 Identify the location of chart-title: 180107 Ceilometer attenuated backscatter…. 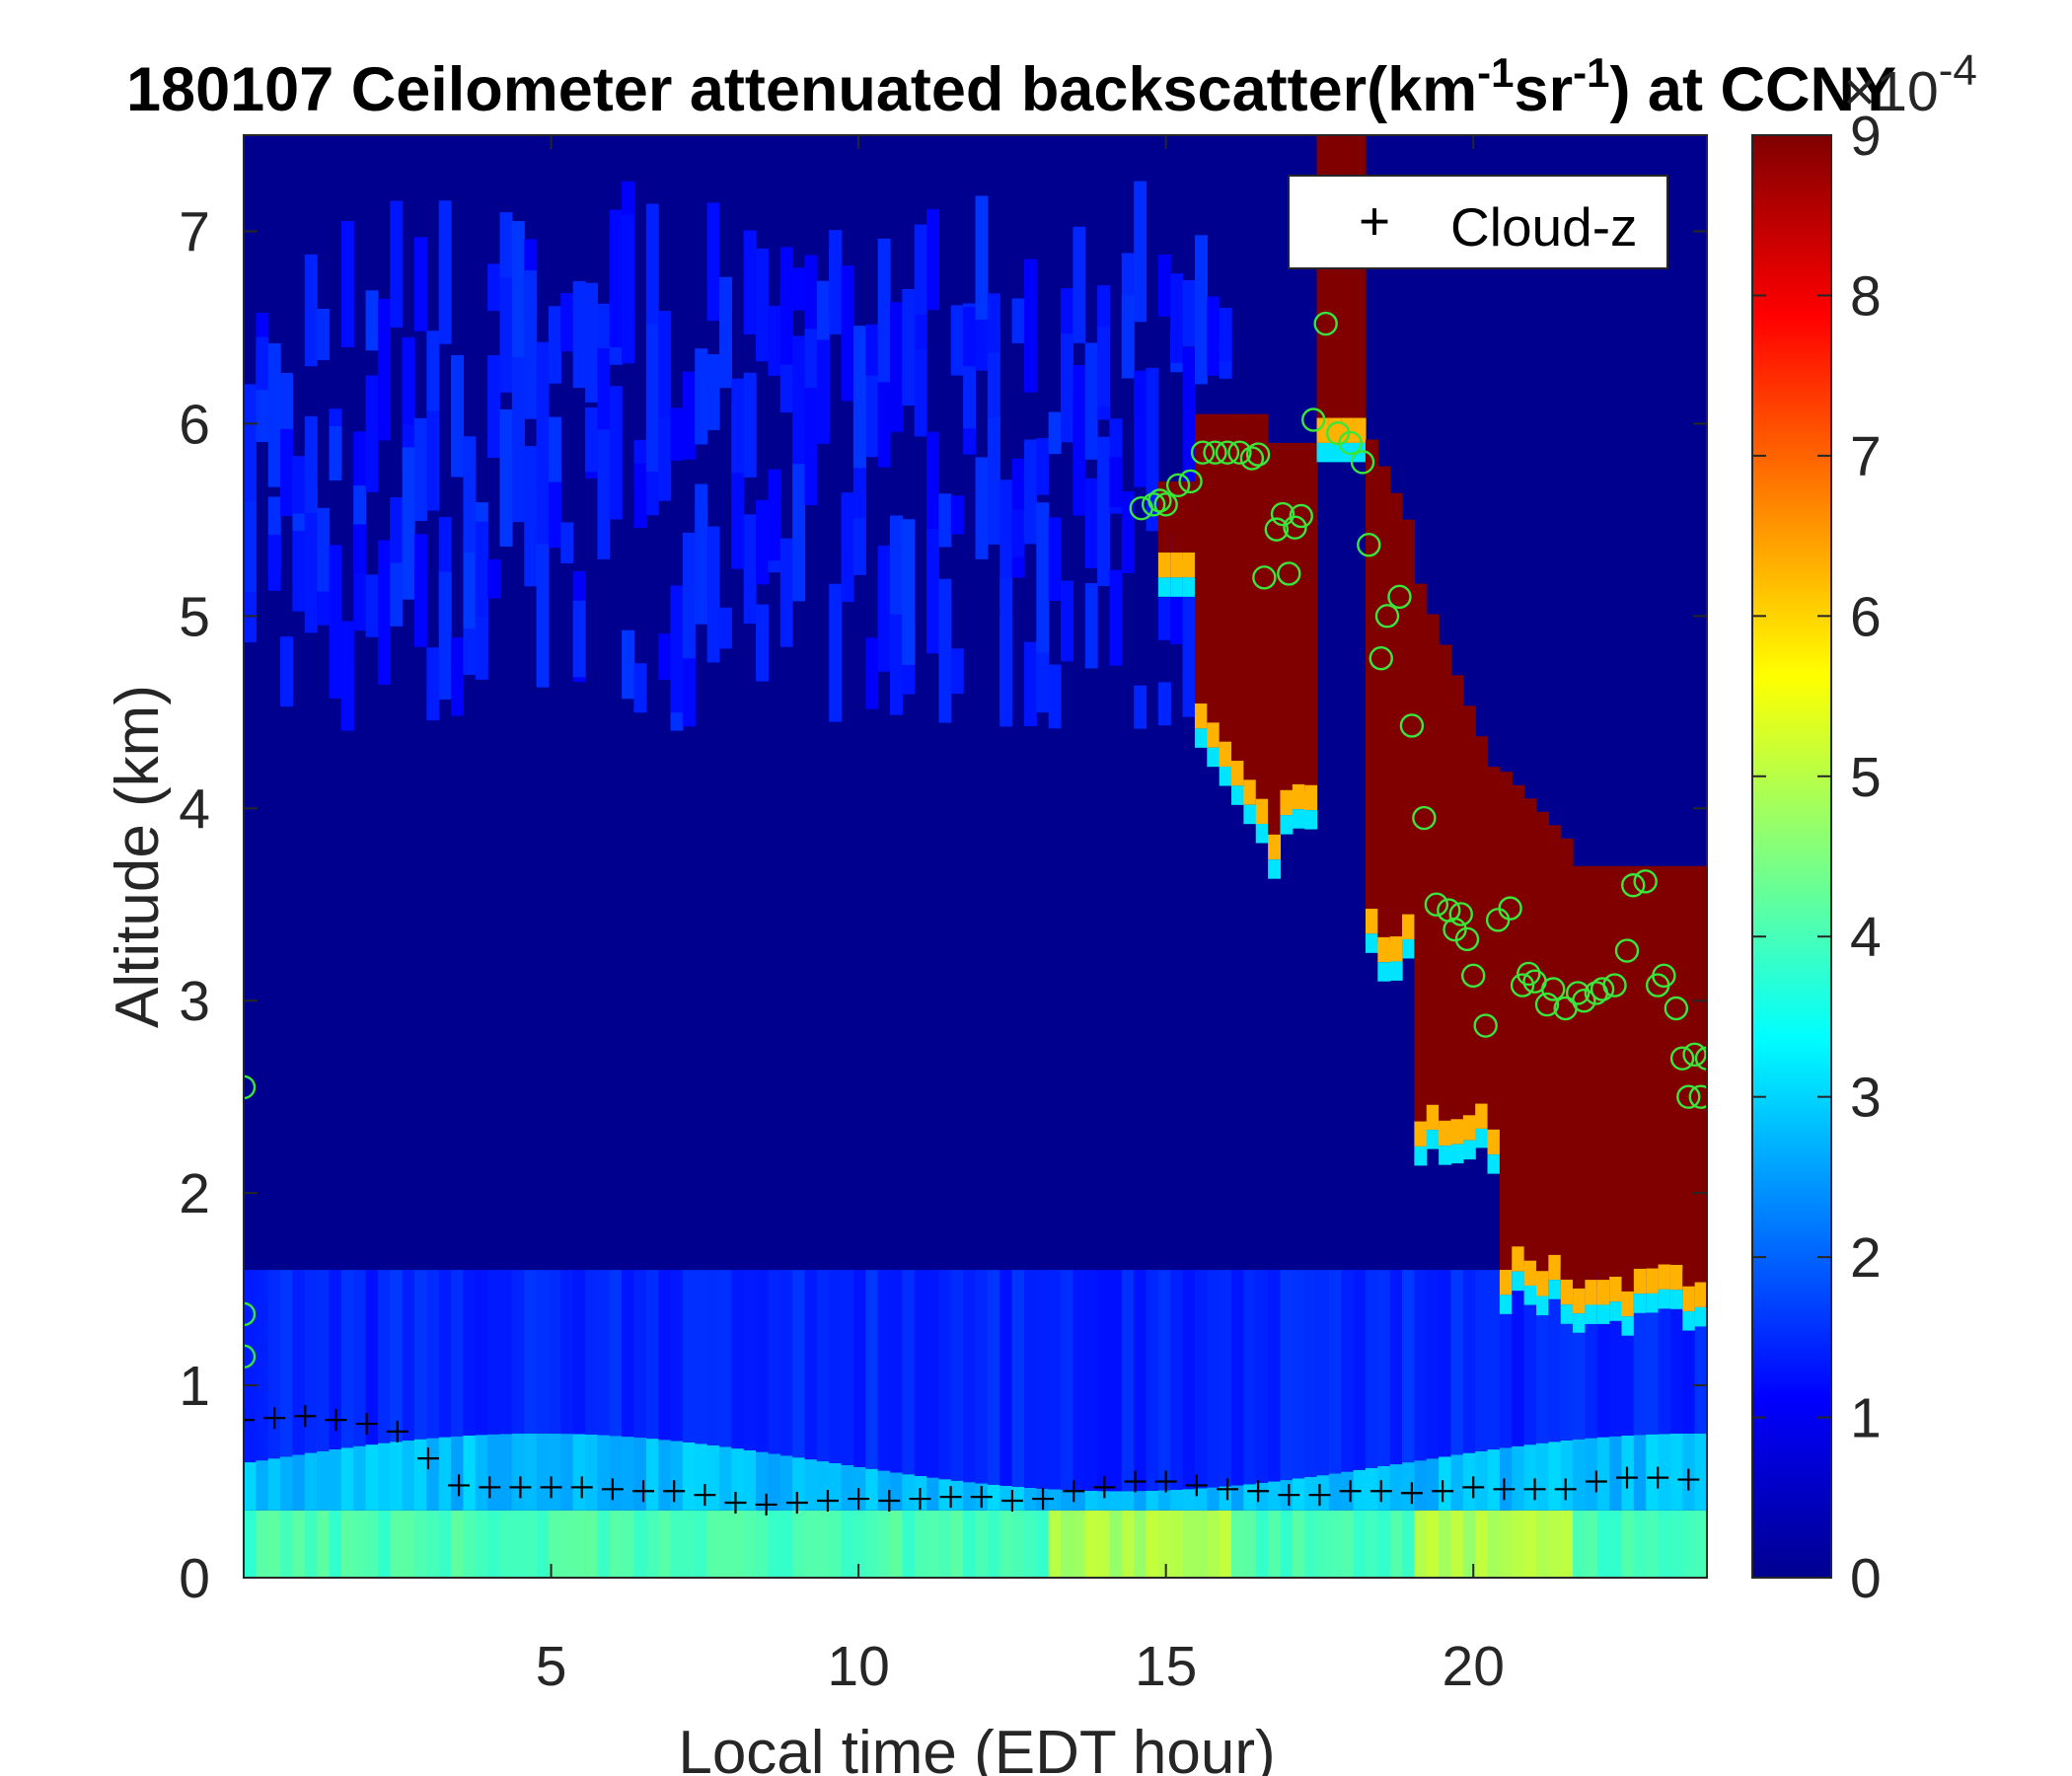
(1011, 86).